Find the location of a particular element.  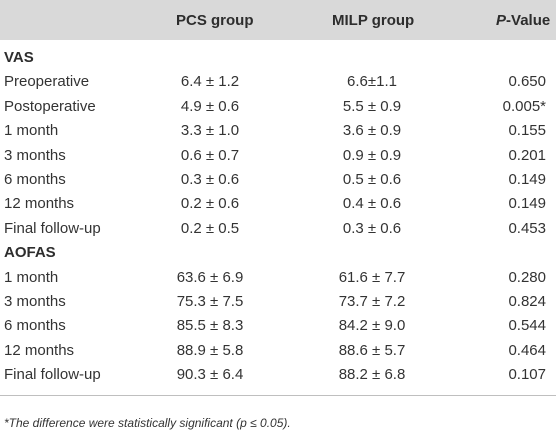

column-header-p-value: P-Value is located at coordinates (523, 20).